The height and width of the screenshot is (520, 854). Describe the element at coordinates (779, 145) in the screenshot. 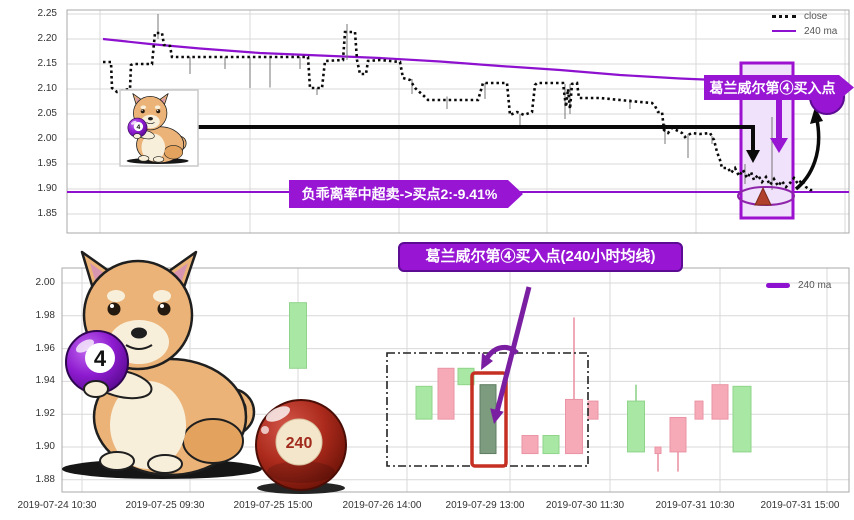

I see `buy-down-arrowhead` at that location.